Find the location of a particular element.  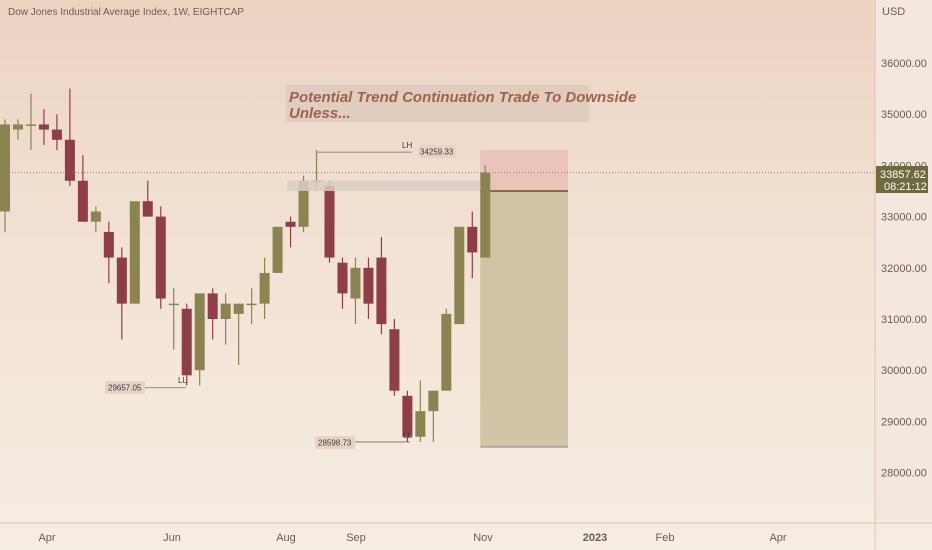

resistance-band is located at coordinates (384, 185).